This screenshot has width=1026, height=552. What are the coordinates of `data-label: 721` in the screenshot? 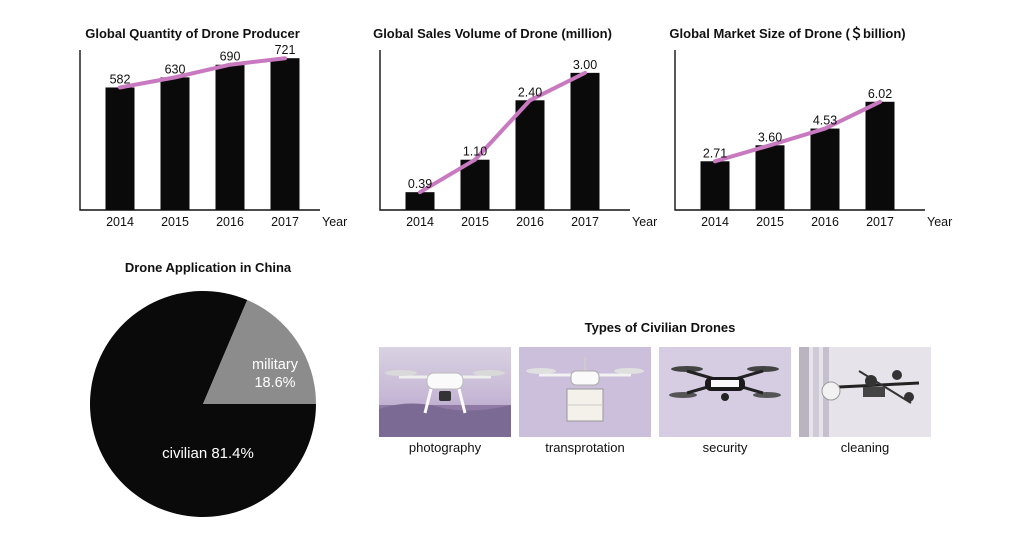 It's located at (285, 50).